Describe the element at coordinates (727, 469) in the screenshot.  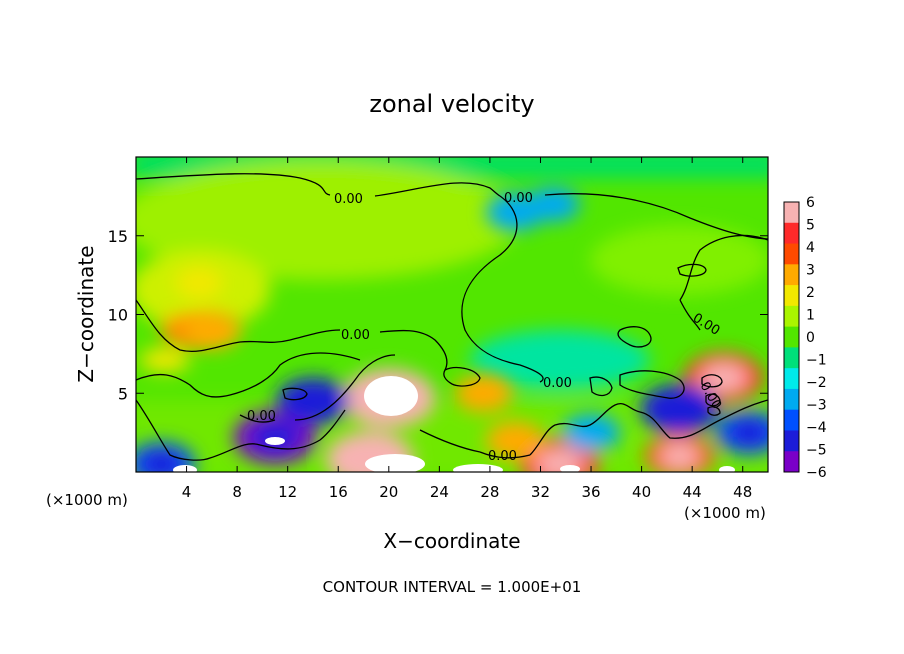
I see `white-core-46km` at that location.